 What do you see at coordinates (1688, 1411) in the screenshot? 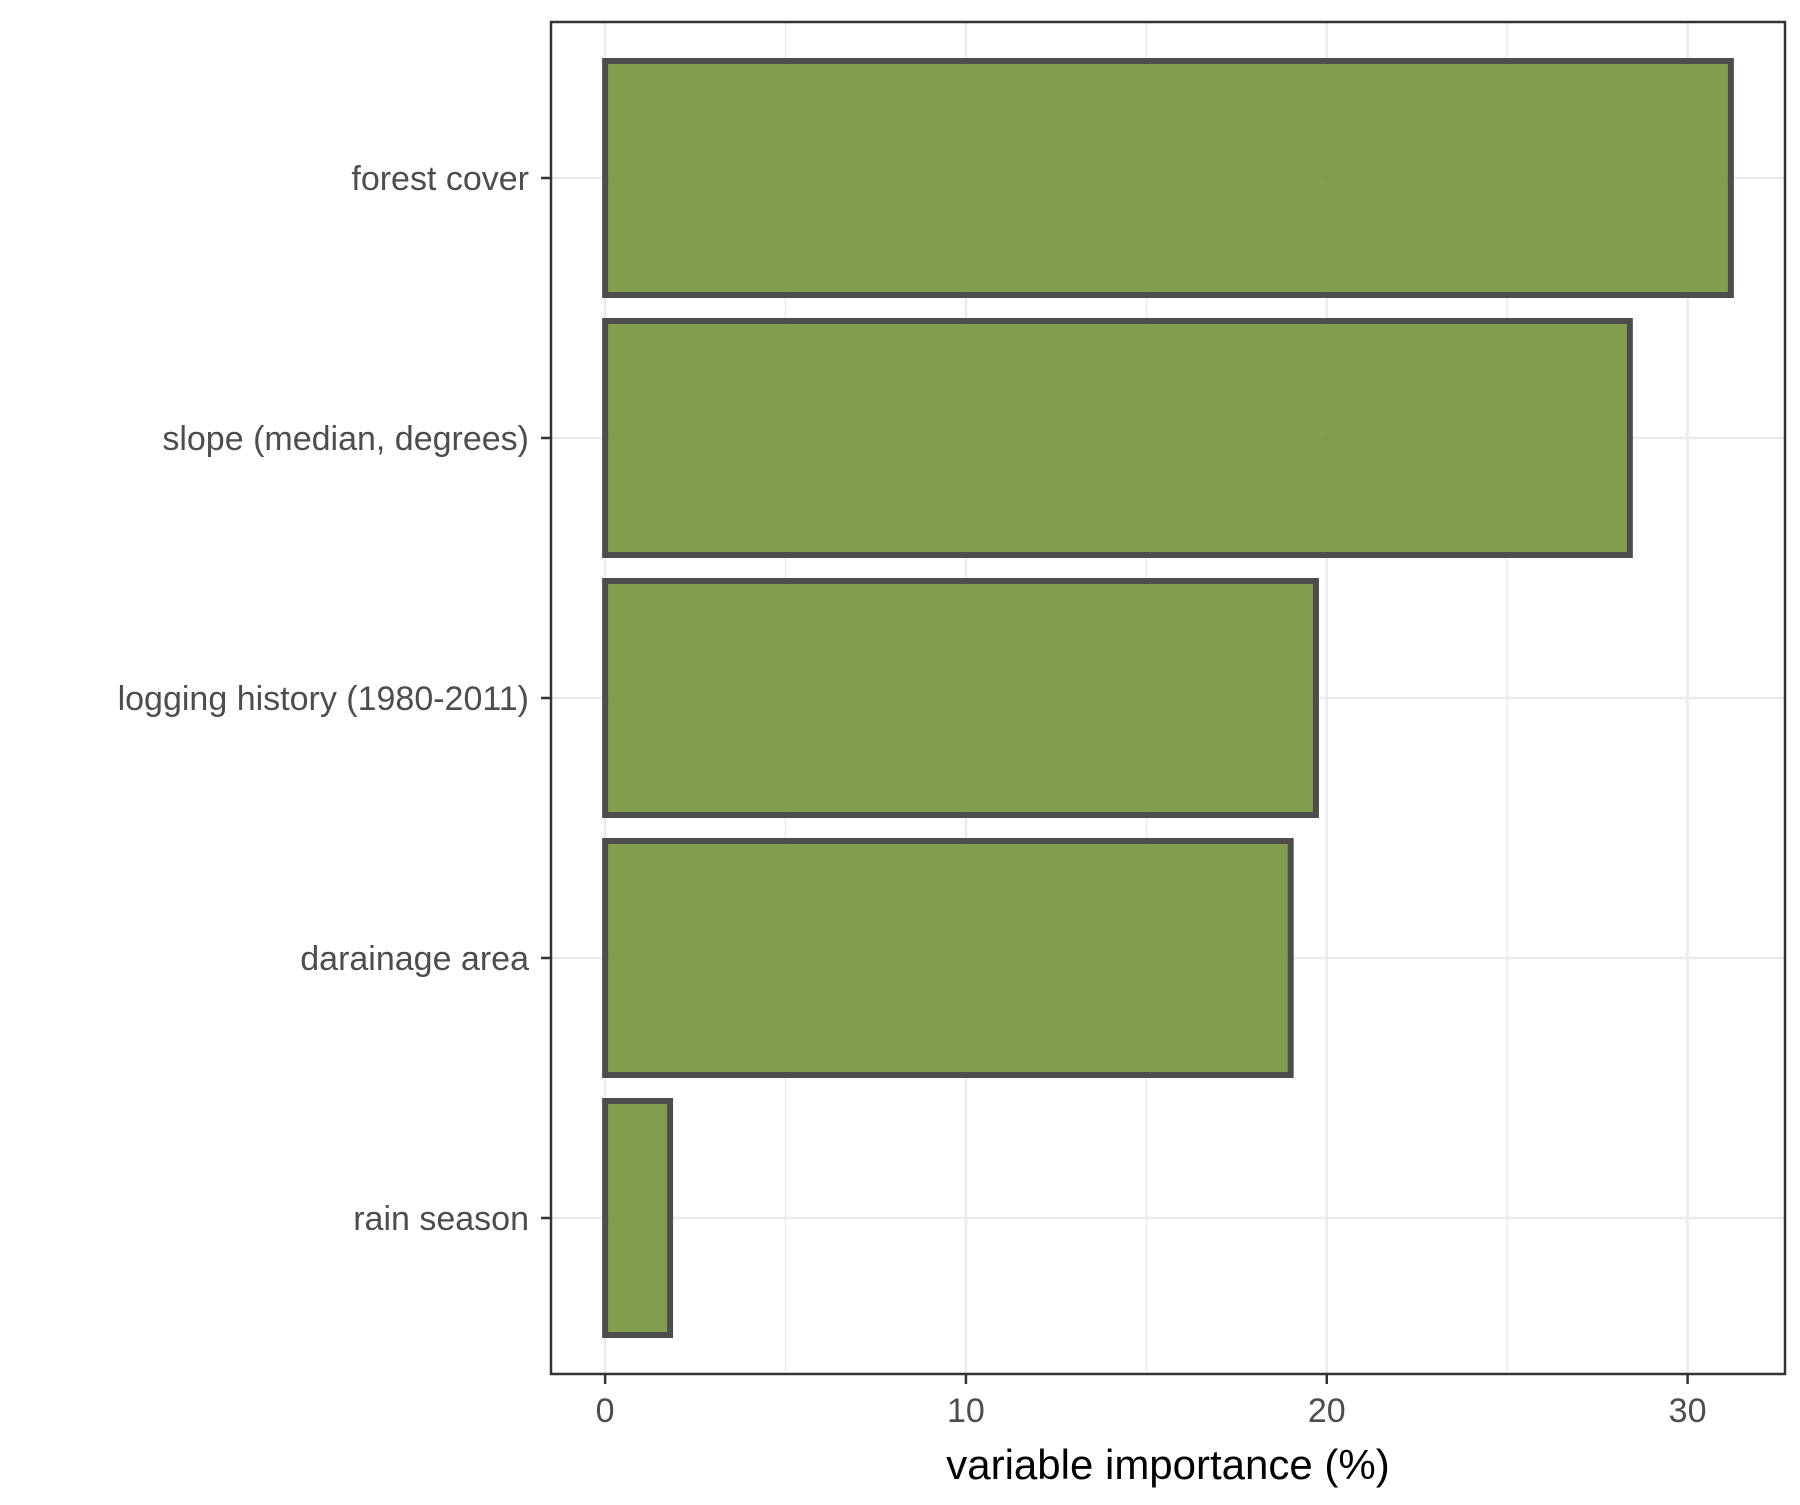
I see `x-tick-label: 30` at bounding box center [1688, 1411].